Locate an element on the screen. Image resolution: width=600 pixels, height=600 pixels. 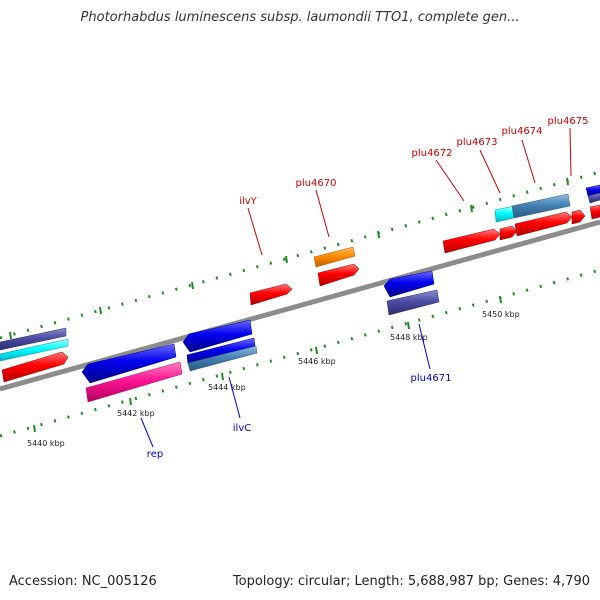
gene-label-plu4675: plu4675 is located at coordinates (568, 121).